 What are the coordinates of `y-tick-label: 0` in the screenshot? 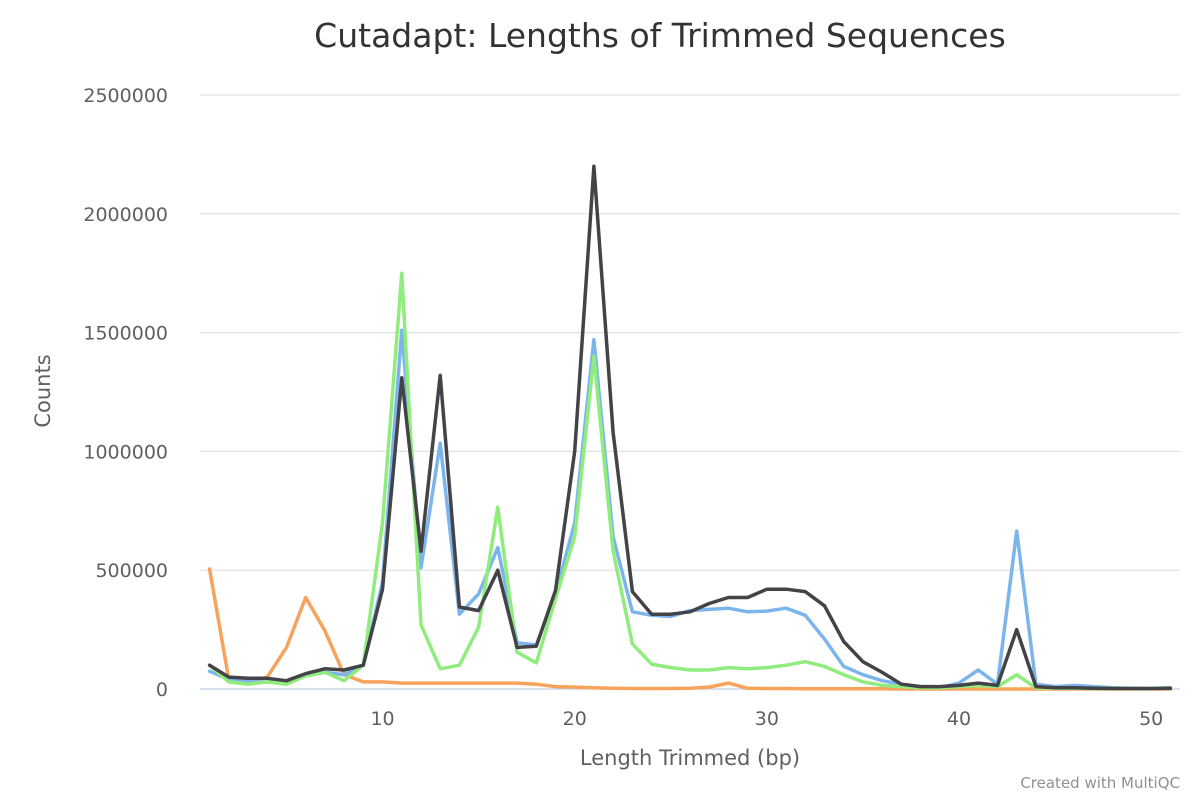 It's located at (162, 690).